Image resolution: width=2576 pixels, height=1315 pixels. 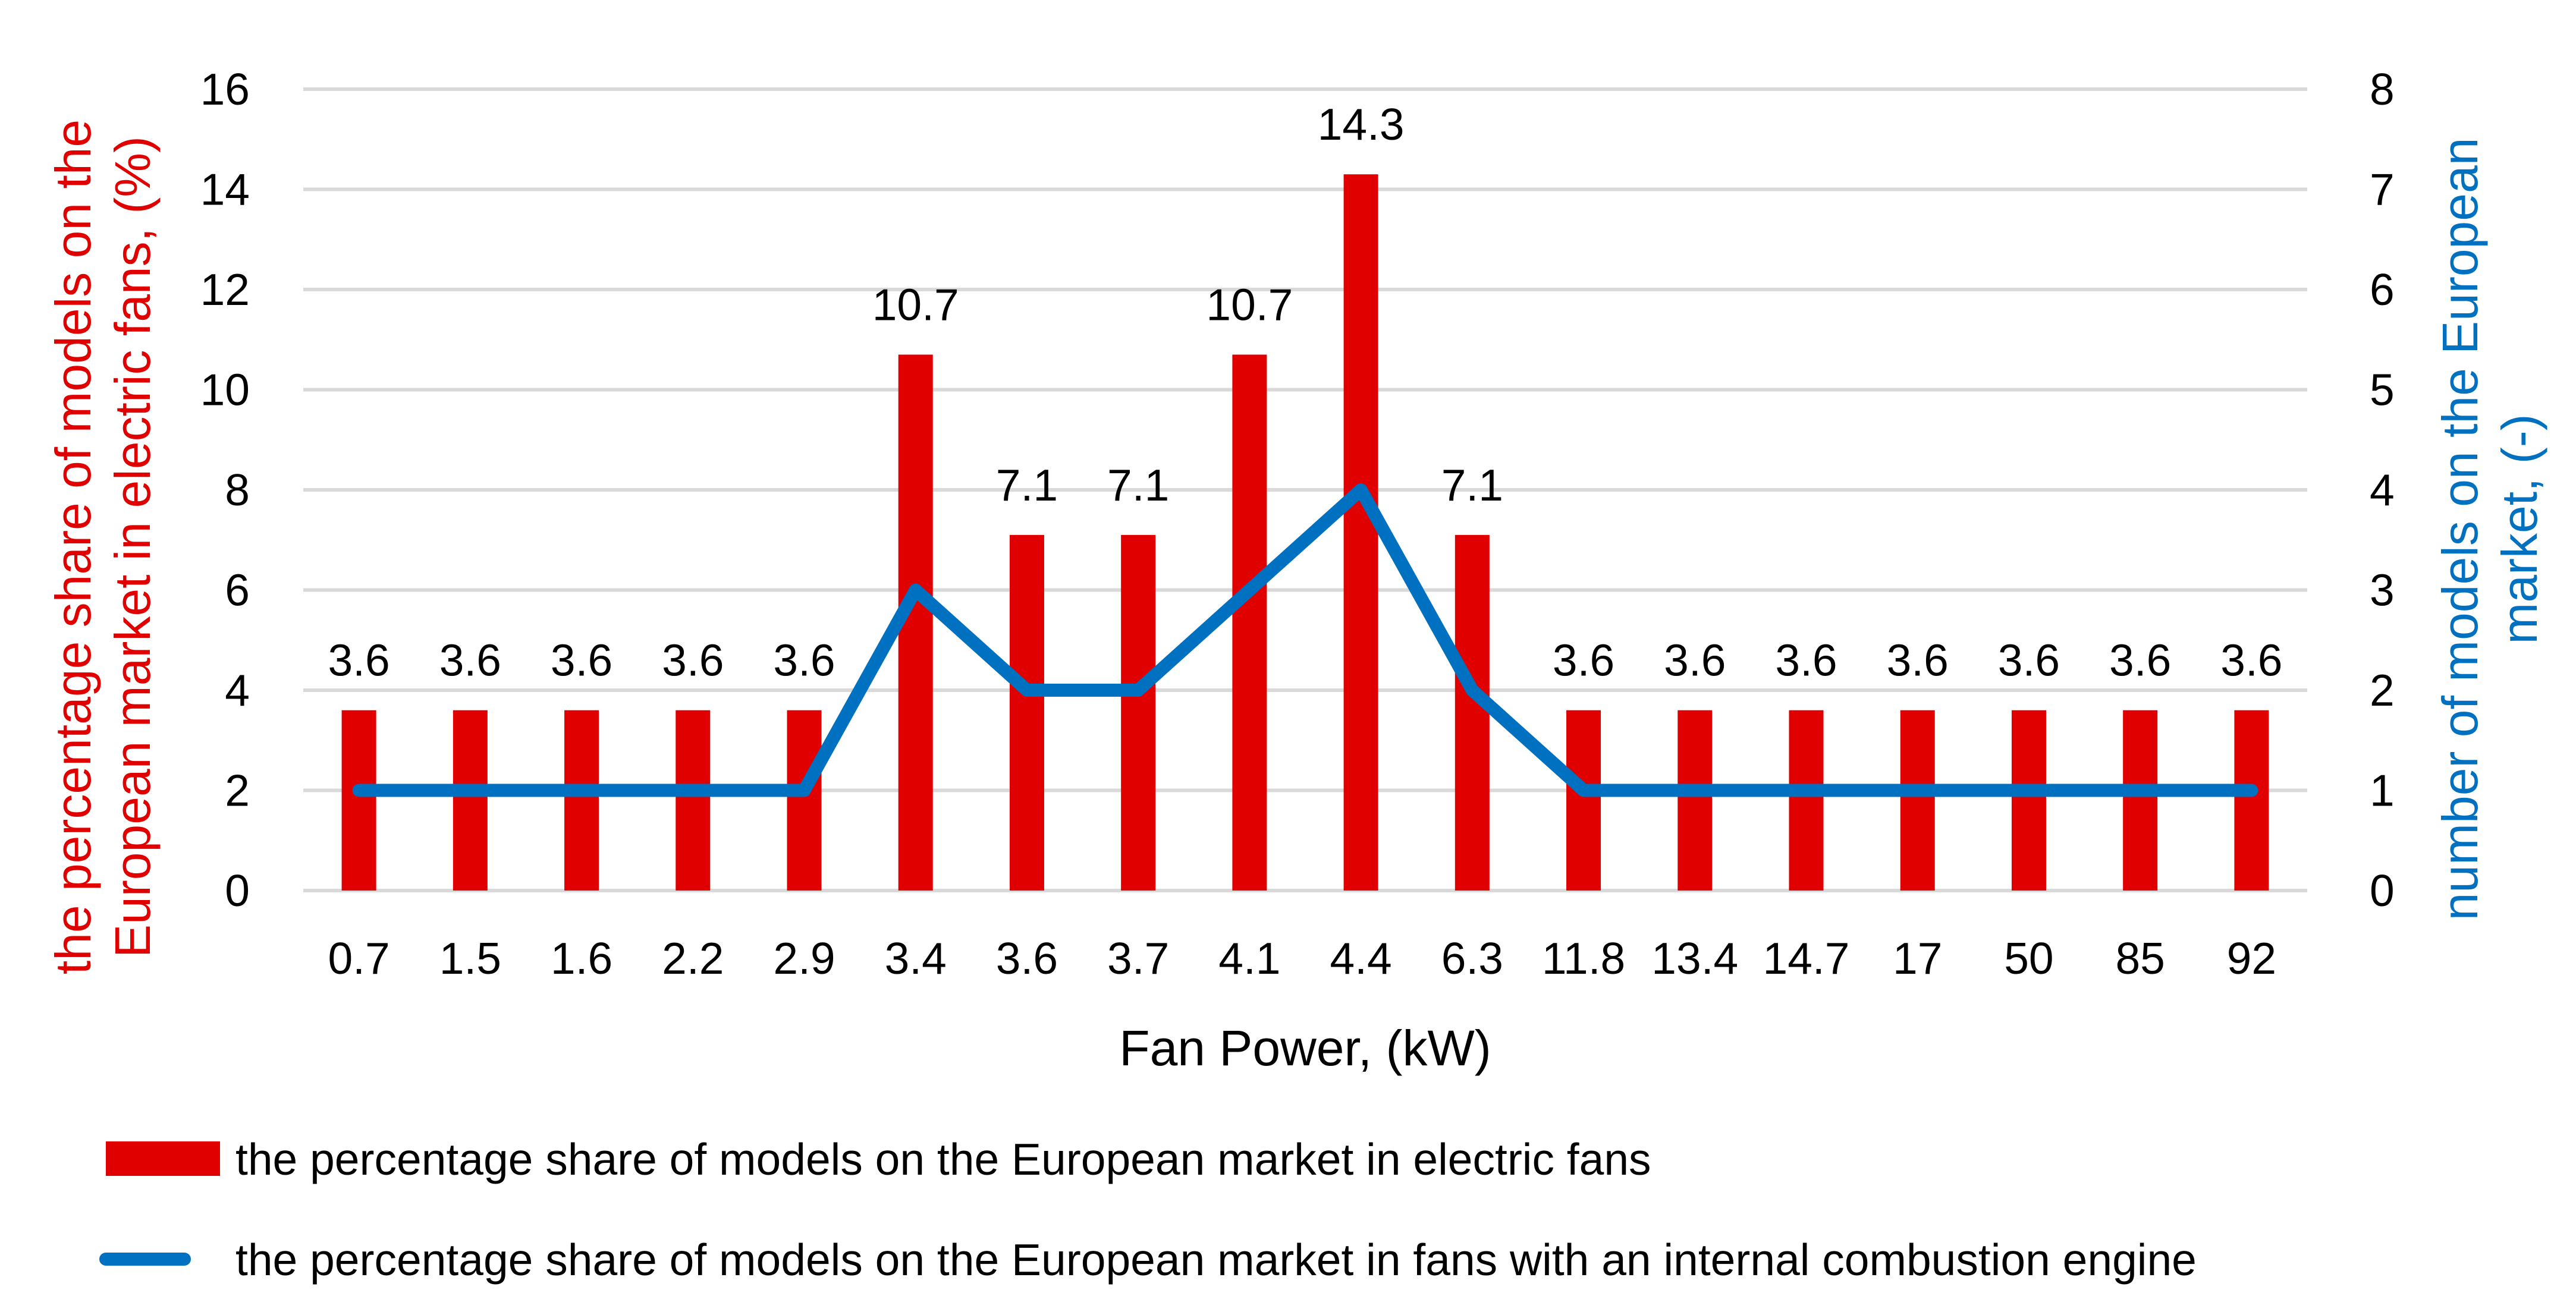 What do you see at coordinates (2140, 958) in the screenshot?
I see `x-tick-label: 85` at bounding box center [2140, 958].